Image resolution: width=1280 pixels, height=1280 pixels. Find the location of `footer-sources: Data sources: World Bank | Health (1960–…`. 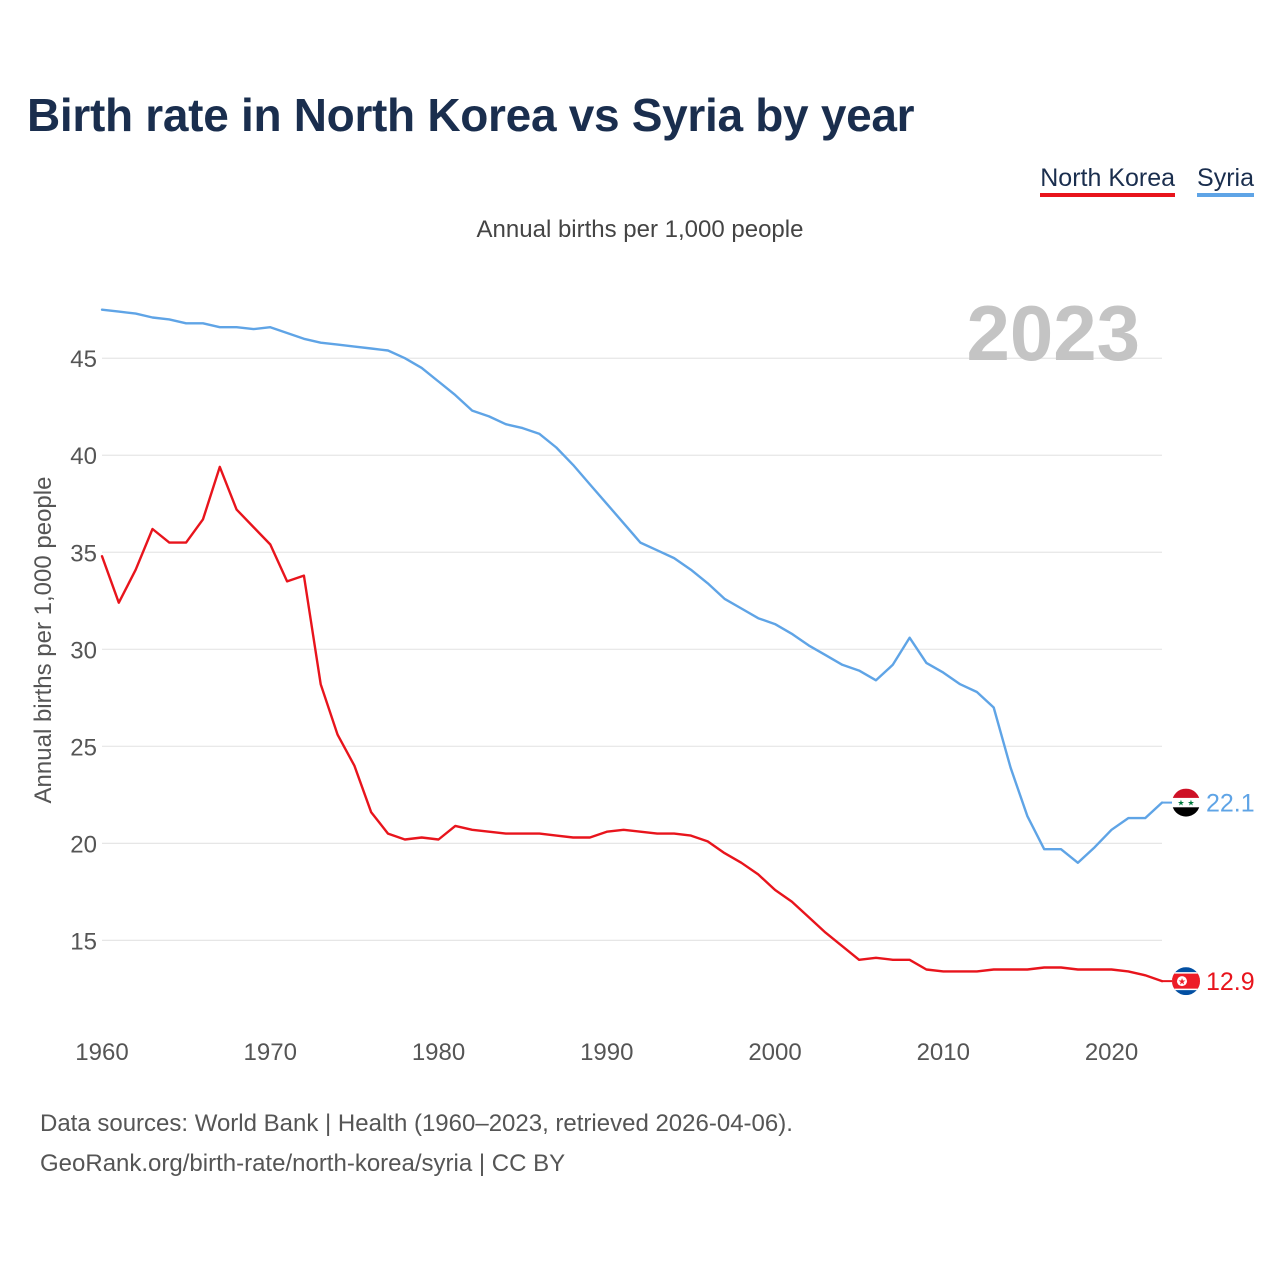

footer-sources: Data sources: World Bank | Health (1960–… is located at coordinates (416, 1123).